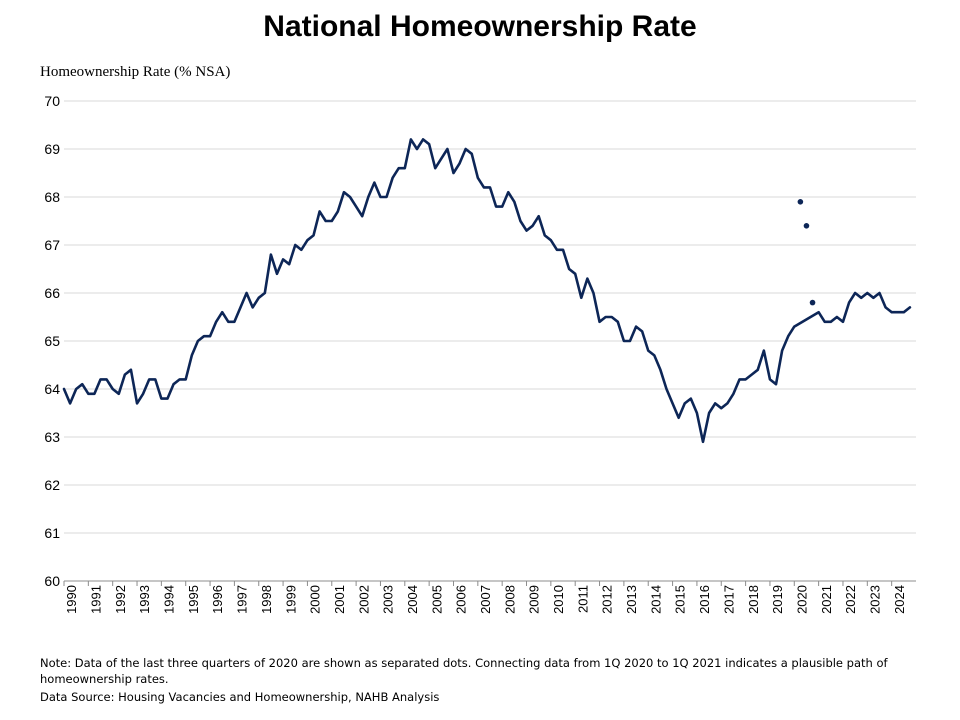 The width and height of the screenshot is (960, 720). Describe the element at coordinates (363, 599) in the screenshot. I see `x-tick-label: 2002` at that location.